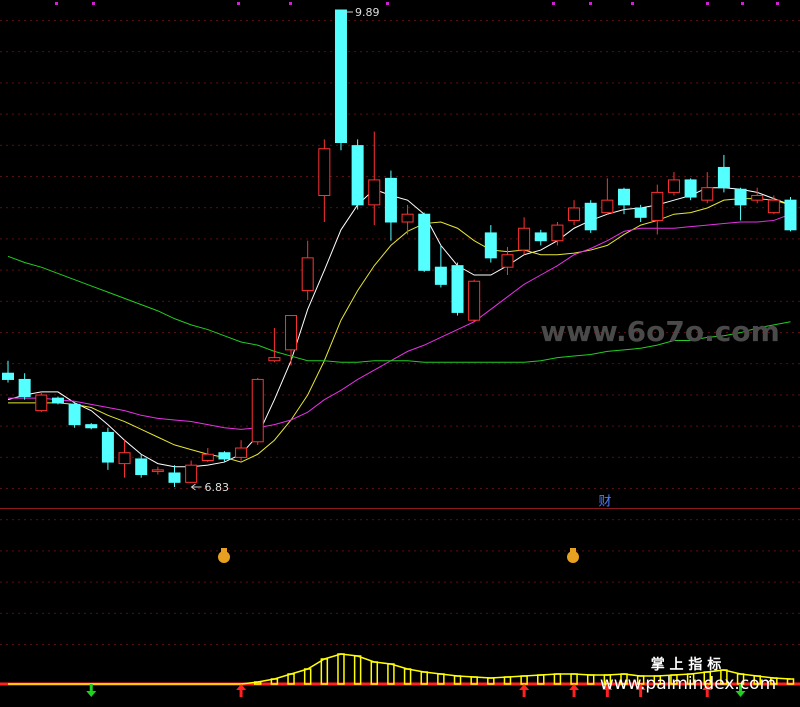 The height and width of the screenshot is (707, 800). I want to click on finance-marker: 财, so click(604, 502).